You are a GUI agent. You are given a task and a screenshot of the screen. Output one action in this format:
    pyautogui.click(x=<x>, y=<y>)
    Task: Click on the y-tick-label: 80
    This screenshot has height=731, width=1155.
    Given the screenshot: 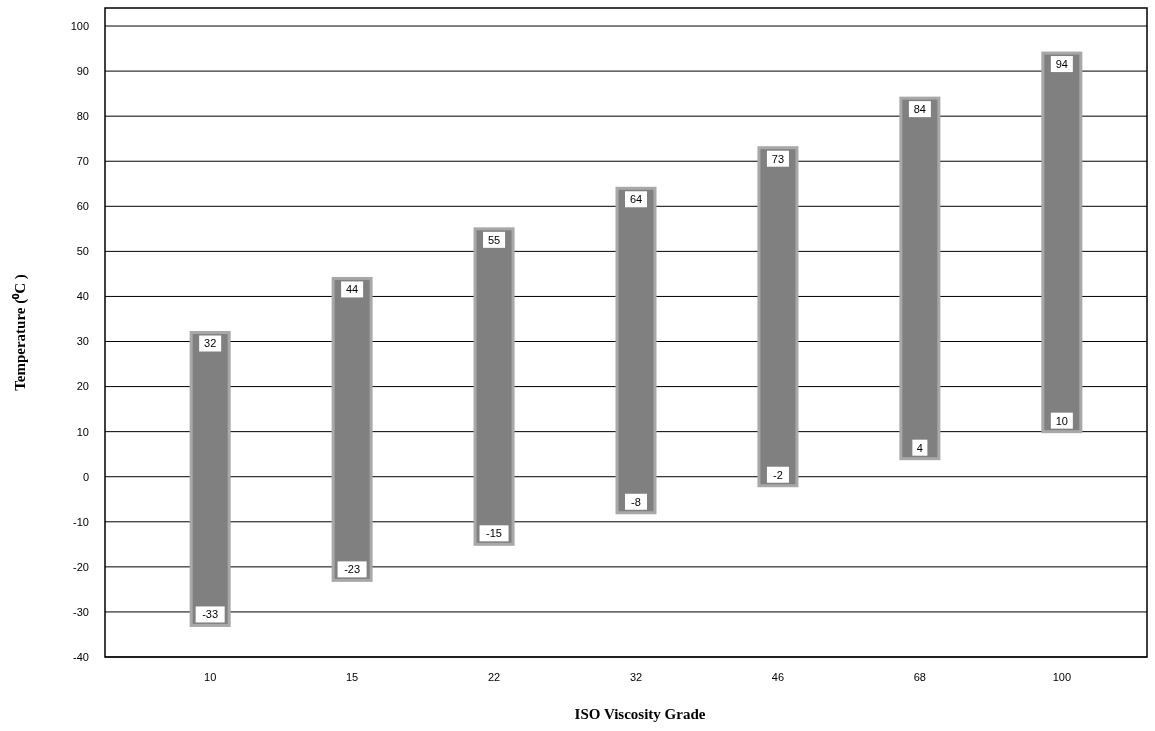 What is the action you would take?
    pyautogui.click(x=82, y=116)
    